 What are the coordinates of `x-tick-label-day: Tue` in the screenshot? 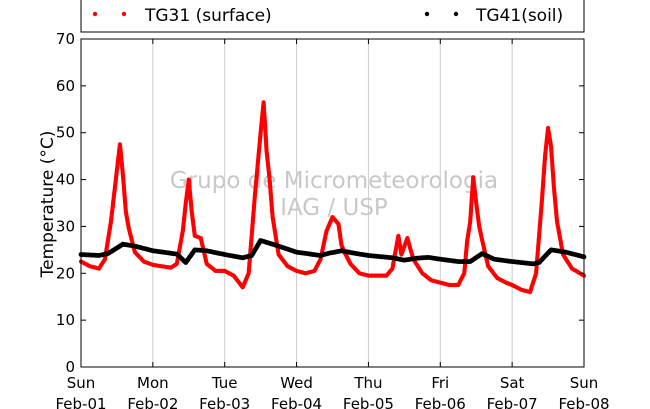 It's located at (224, 383).